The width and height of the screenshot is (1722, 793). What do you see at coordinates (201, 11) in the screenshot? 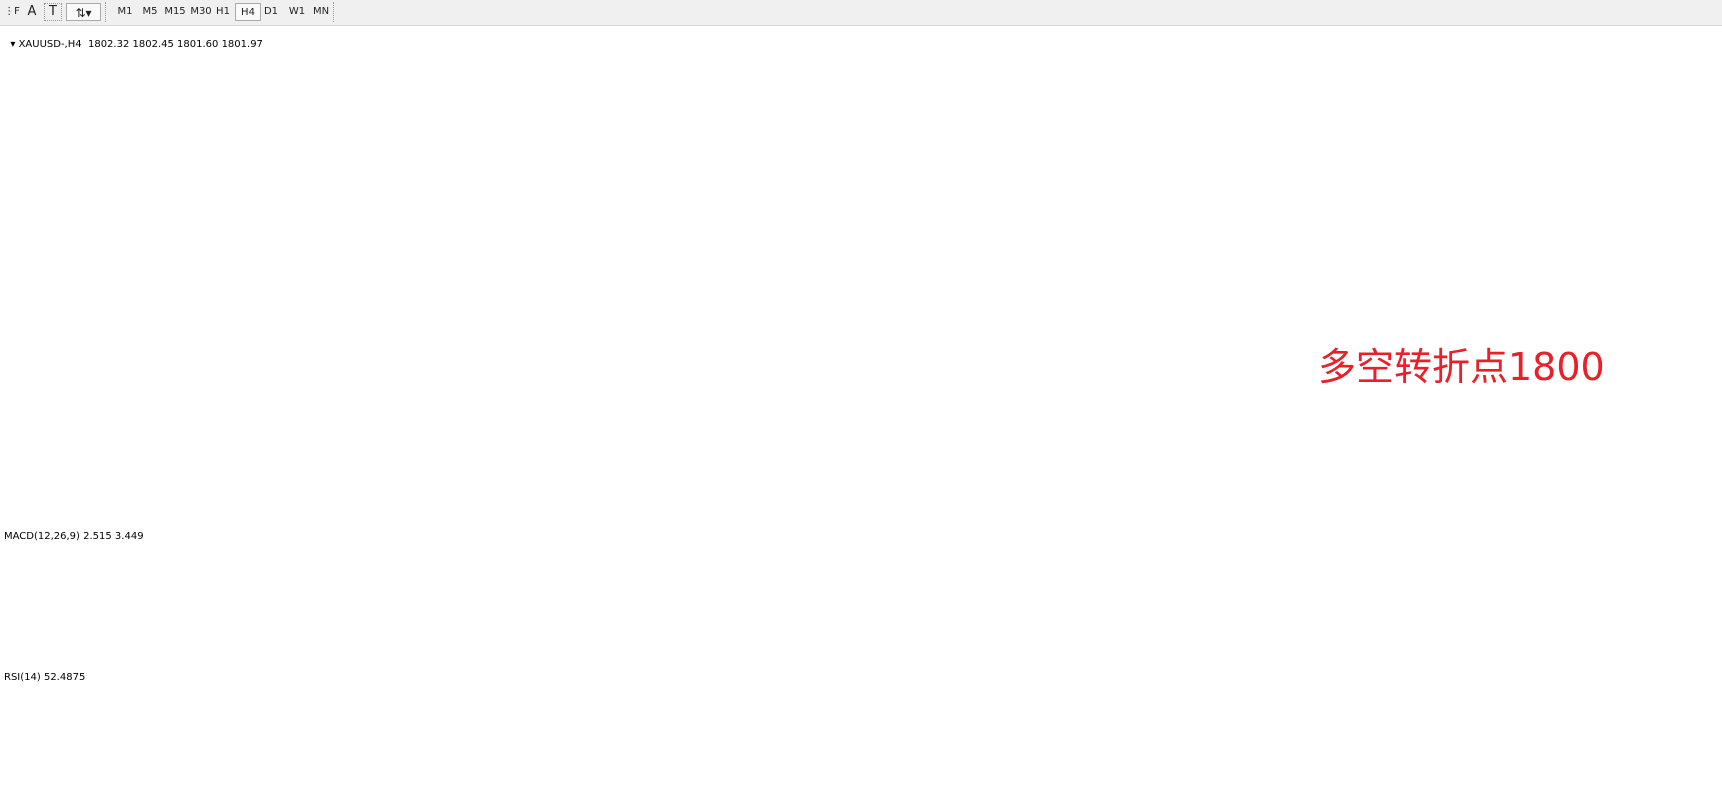
I see `timeframe-m30-button: M30` at bounding box center [201, 11].